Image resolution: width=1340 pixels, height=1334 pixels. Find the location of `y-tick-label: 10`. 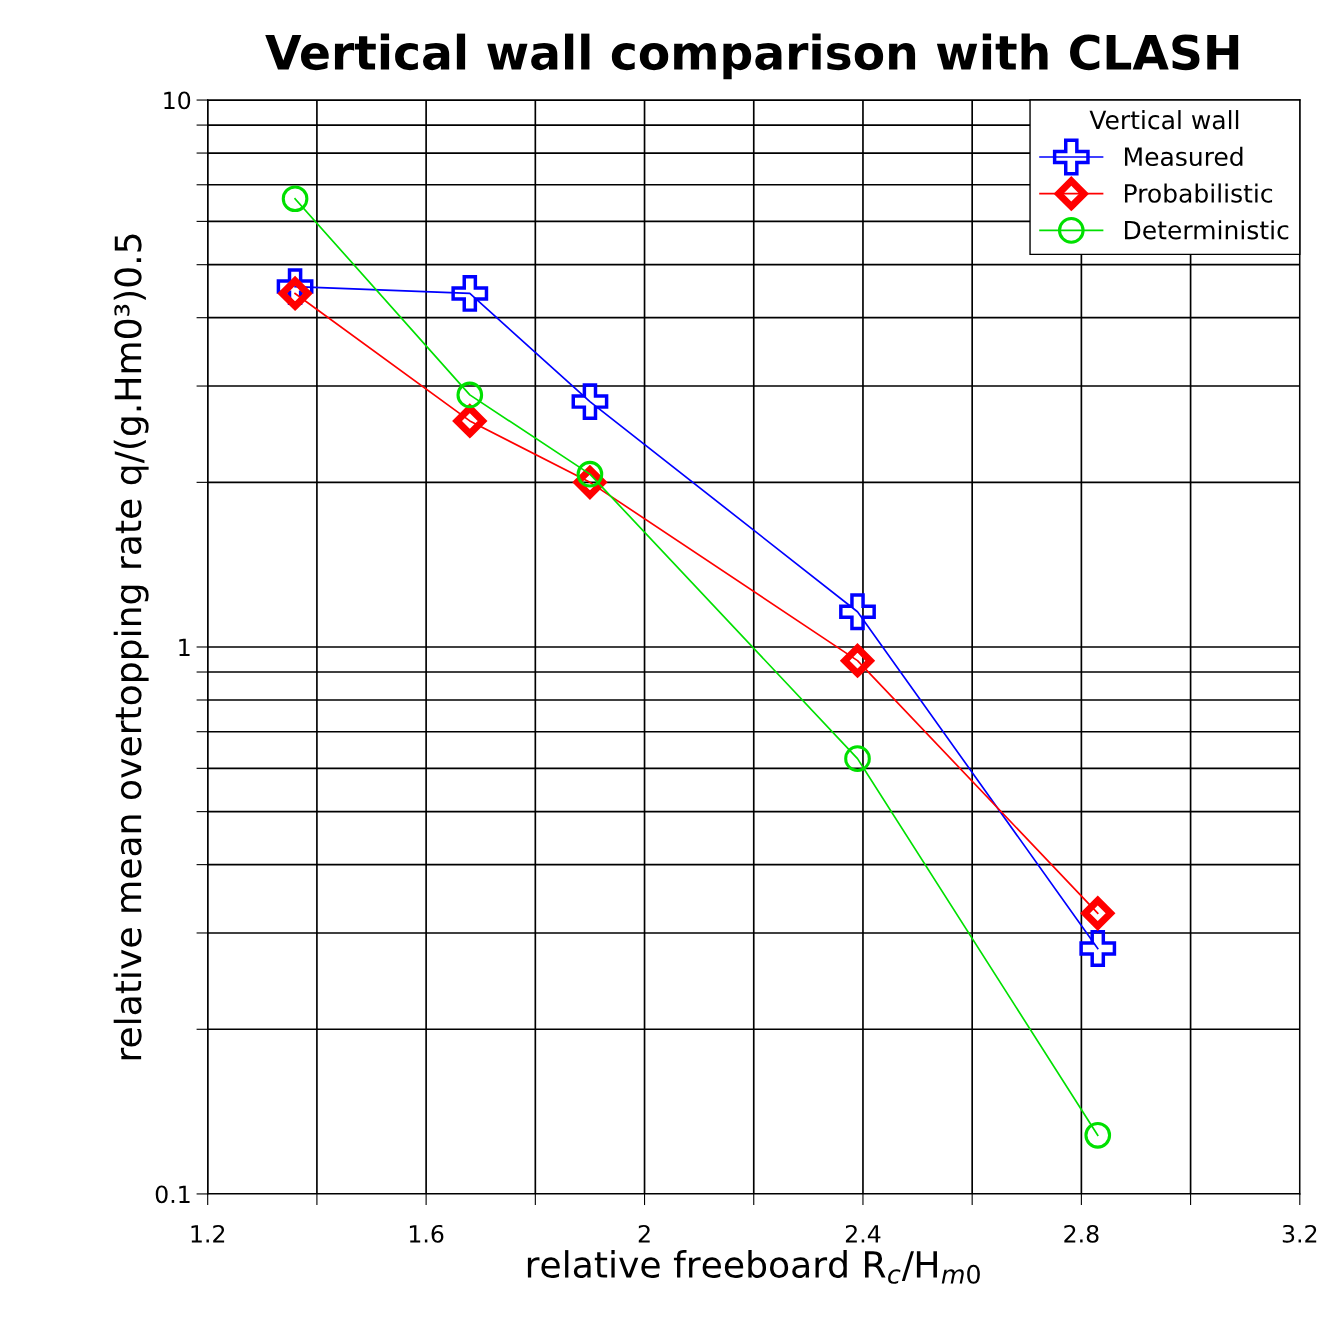

y-tick-label: 10 is located at coordinates (177, 100).